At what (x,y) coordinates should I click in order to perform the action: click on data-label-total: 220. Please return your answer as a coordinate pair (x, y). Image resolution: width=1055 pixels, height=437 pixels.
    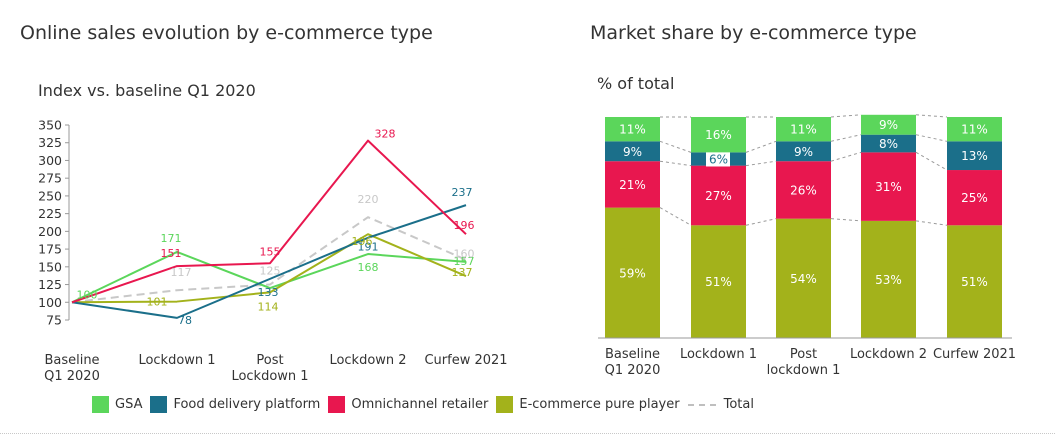
    Looking at the image, I should click on (368, 199).